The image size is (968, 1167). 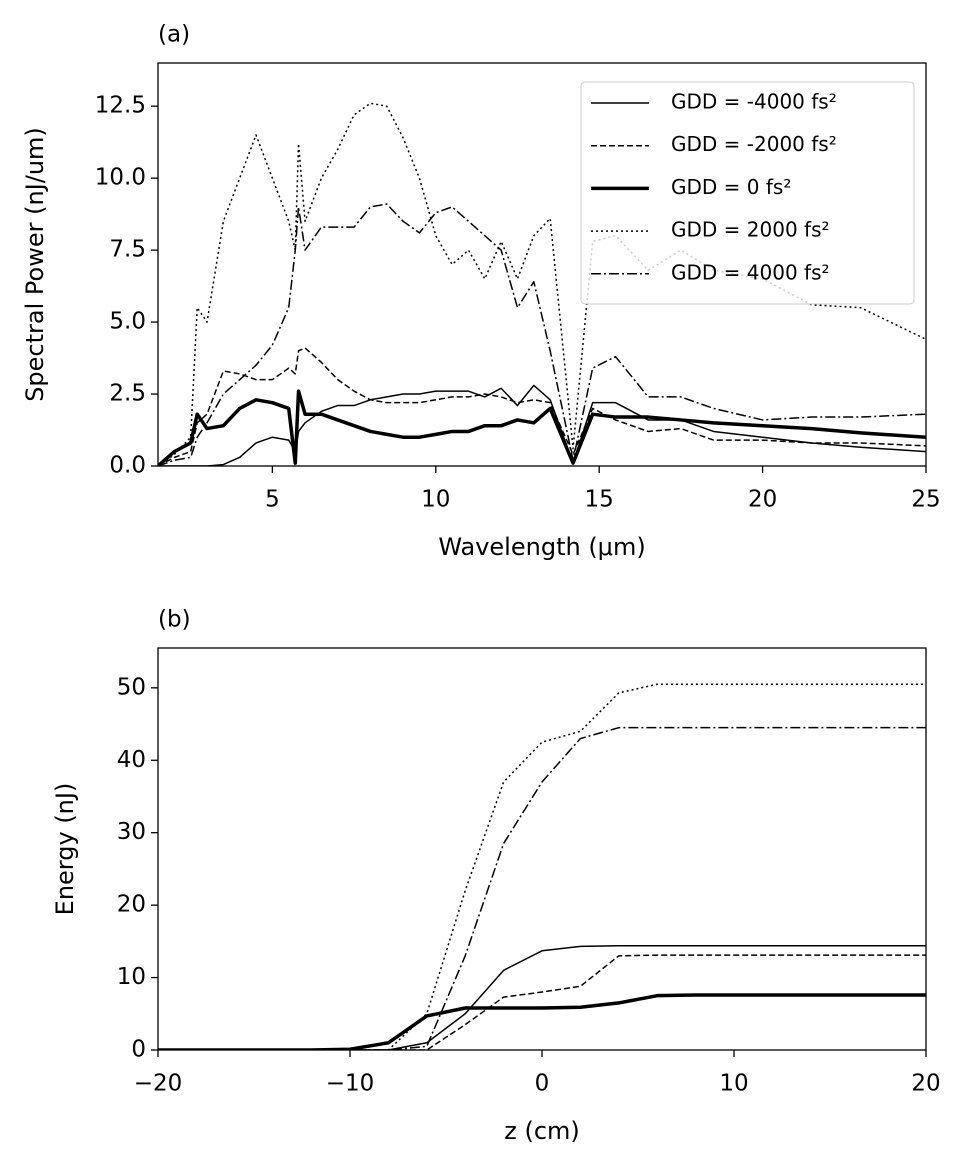 I want to click on y-tick-label: 20, so click(x=131, y=905).